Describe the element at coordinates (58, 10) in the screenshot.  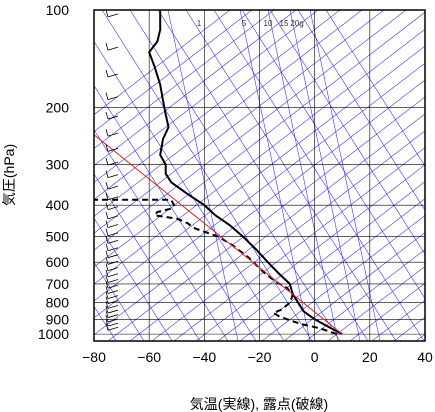
I see `y-tick-label: 100` at that location.